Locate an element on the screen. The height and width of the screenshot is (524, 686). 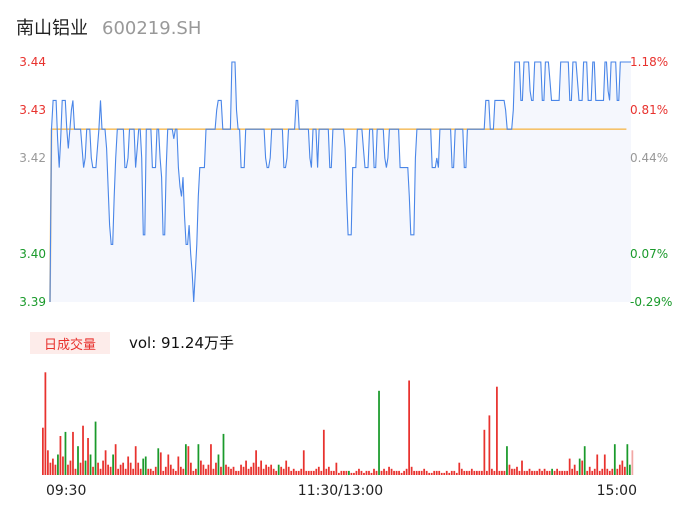
volume-total-label: vol: 91.24万手 is located at coordinates (181, 343).